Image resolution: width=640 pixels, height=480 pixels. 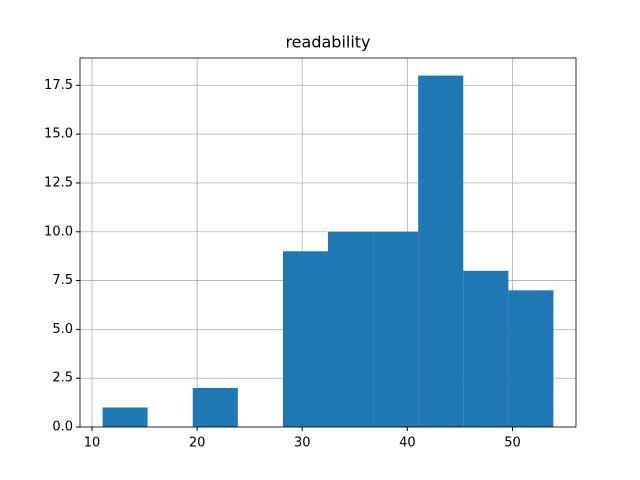 I want to click on y-tick-label: 5.0, so click(x=62, y=329).